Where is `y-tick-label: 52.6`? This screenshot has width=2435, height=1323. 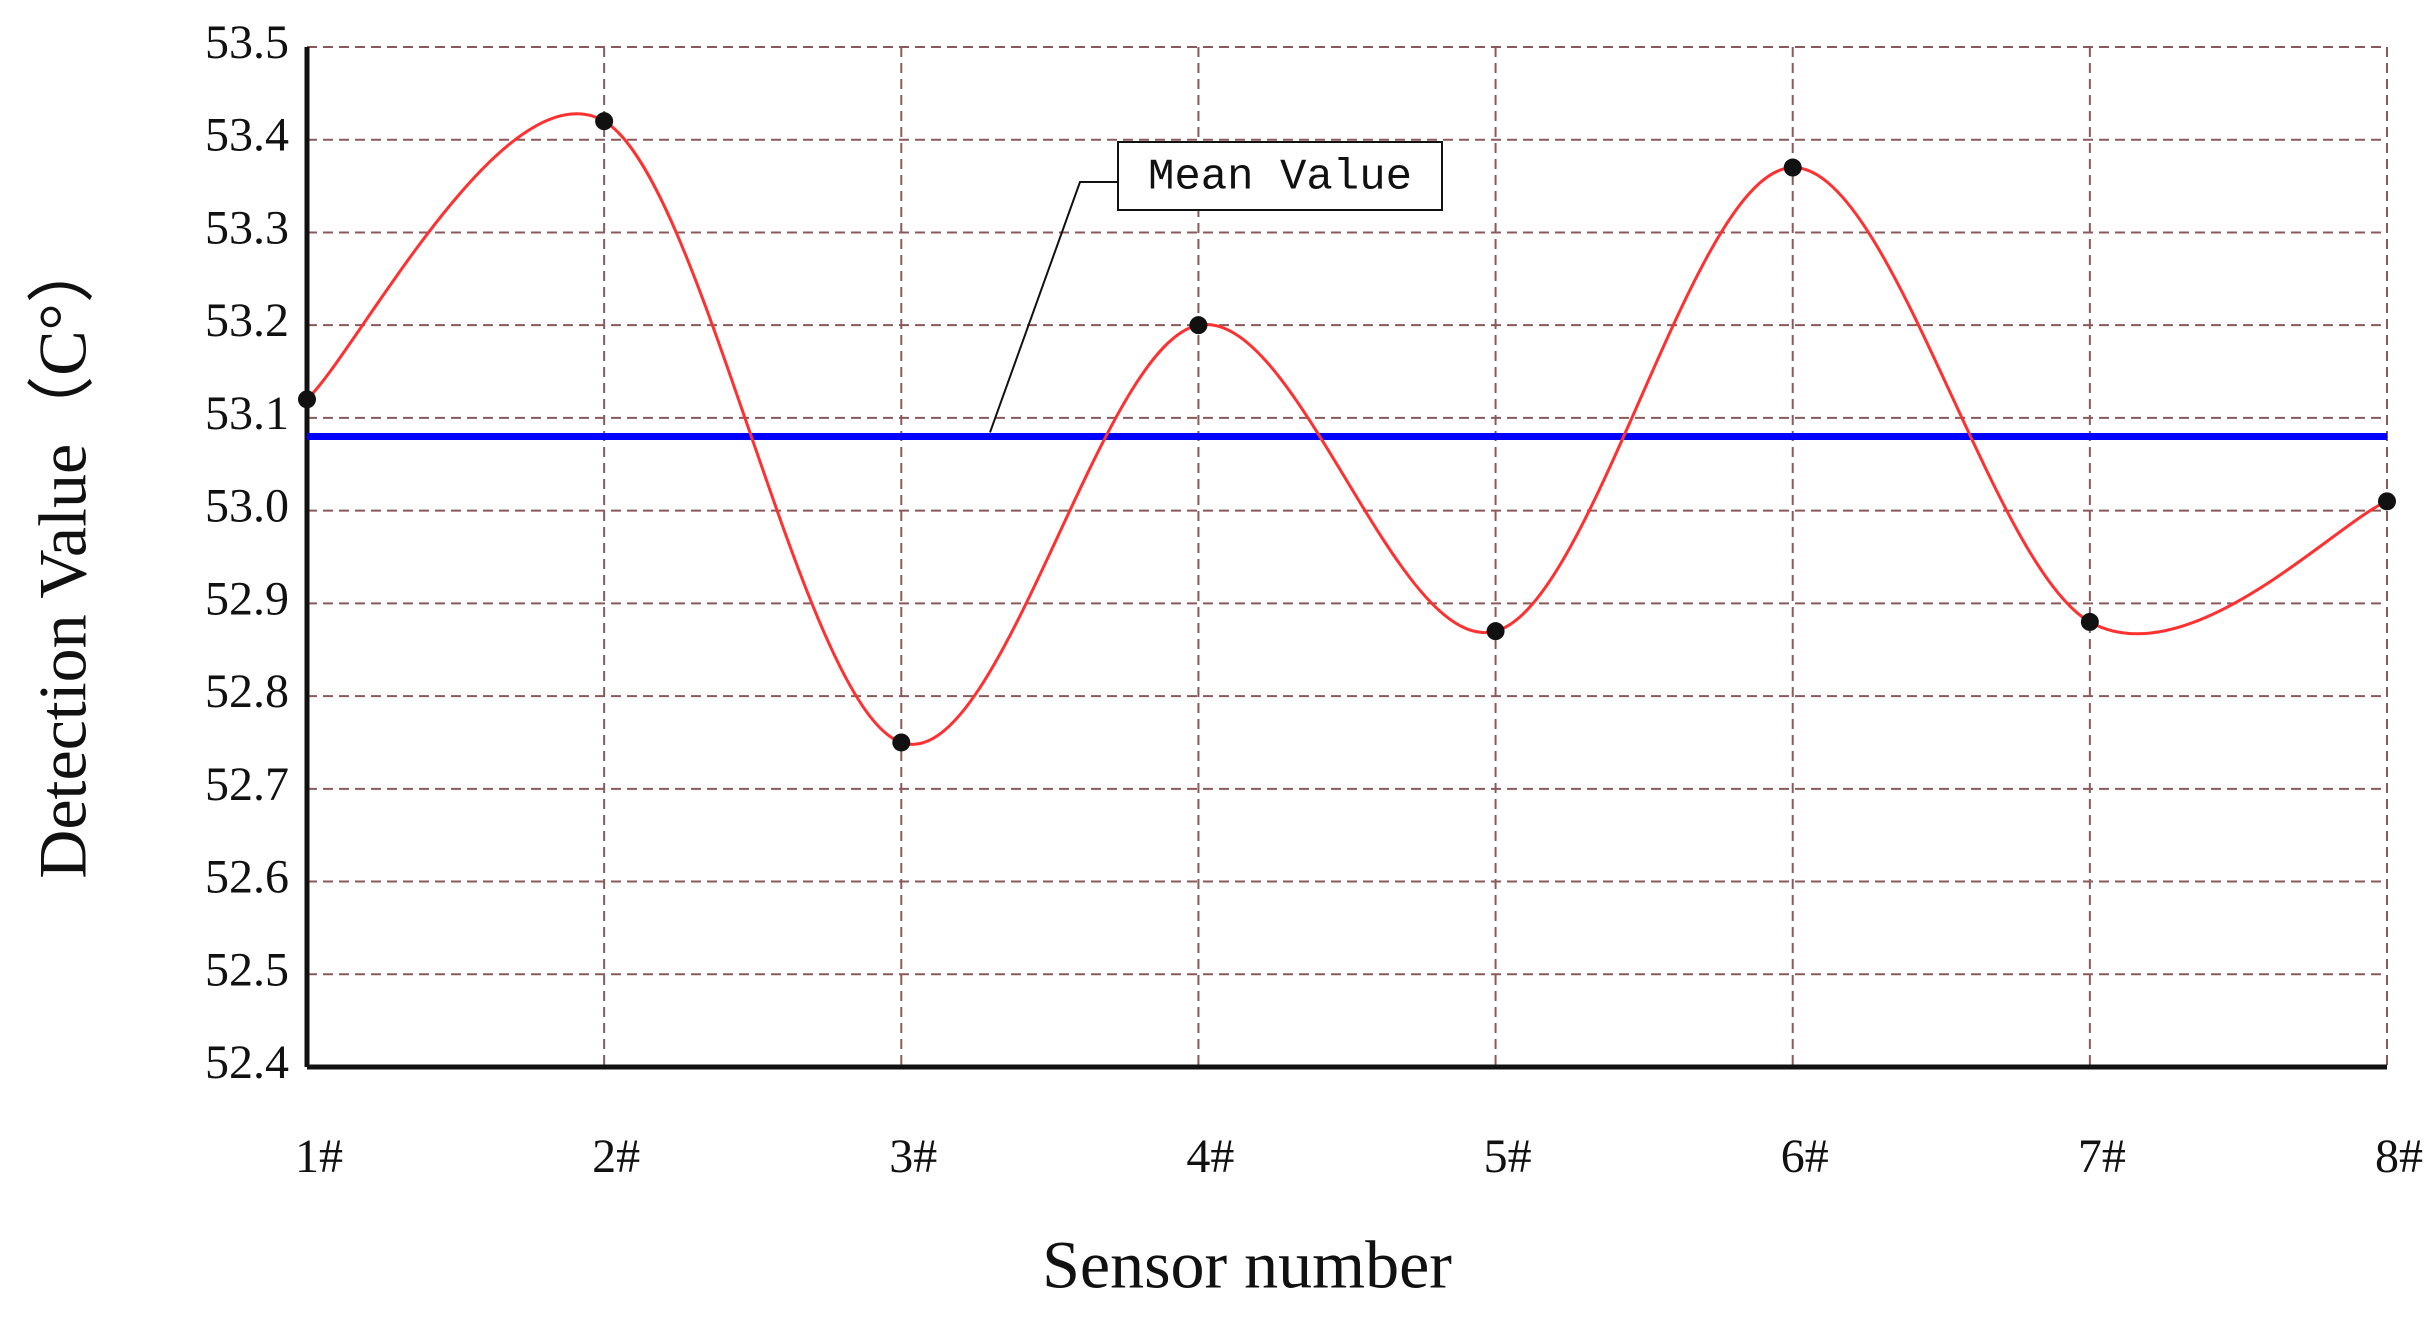 y-tick-label: 52.6 is located at coordinates (247, 877).